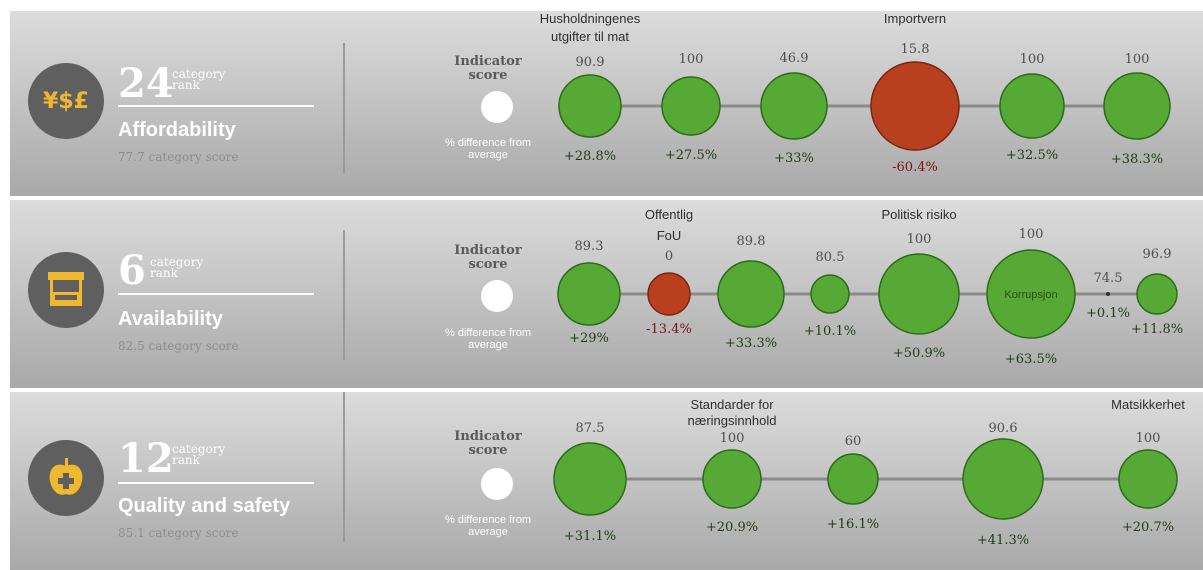  I want to click on indicator-difference-label: +0.1%, so click(1108, 313).